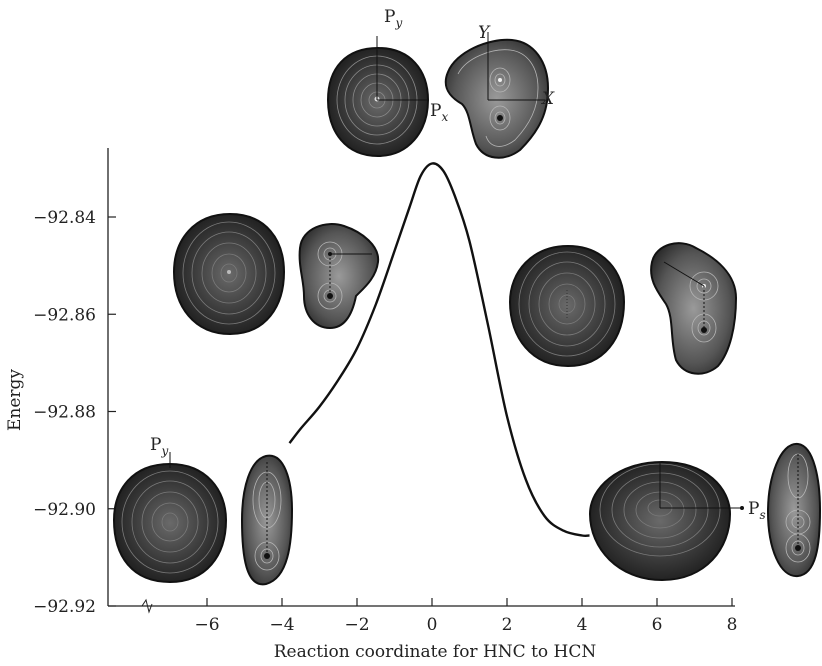 The image size is (822, 666). I want to click on axis-origin-mark, so click(147, 606).